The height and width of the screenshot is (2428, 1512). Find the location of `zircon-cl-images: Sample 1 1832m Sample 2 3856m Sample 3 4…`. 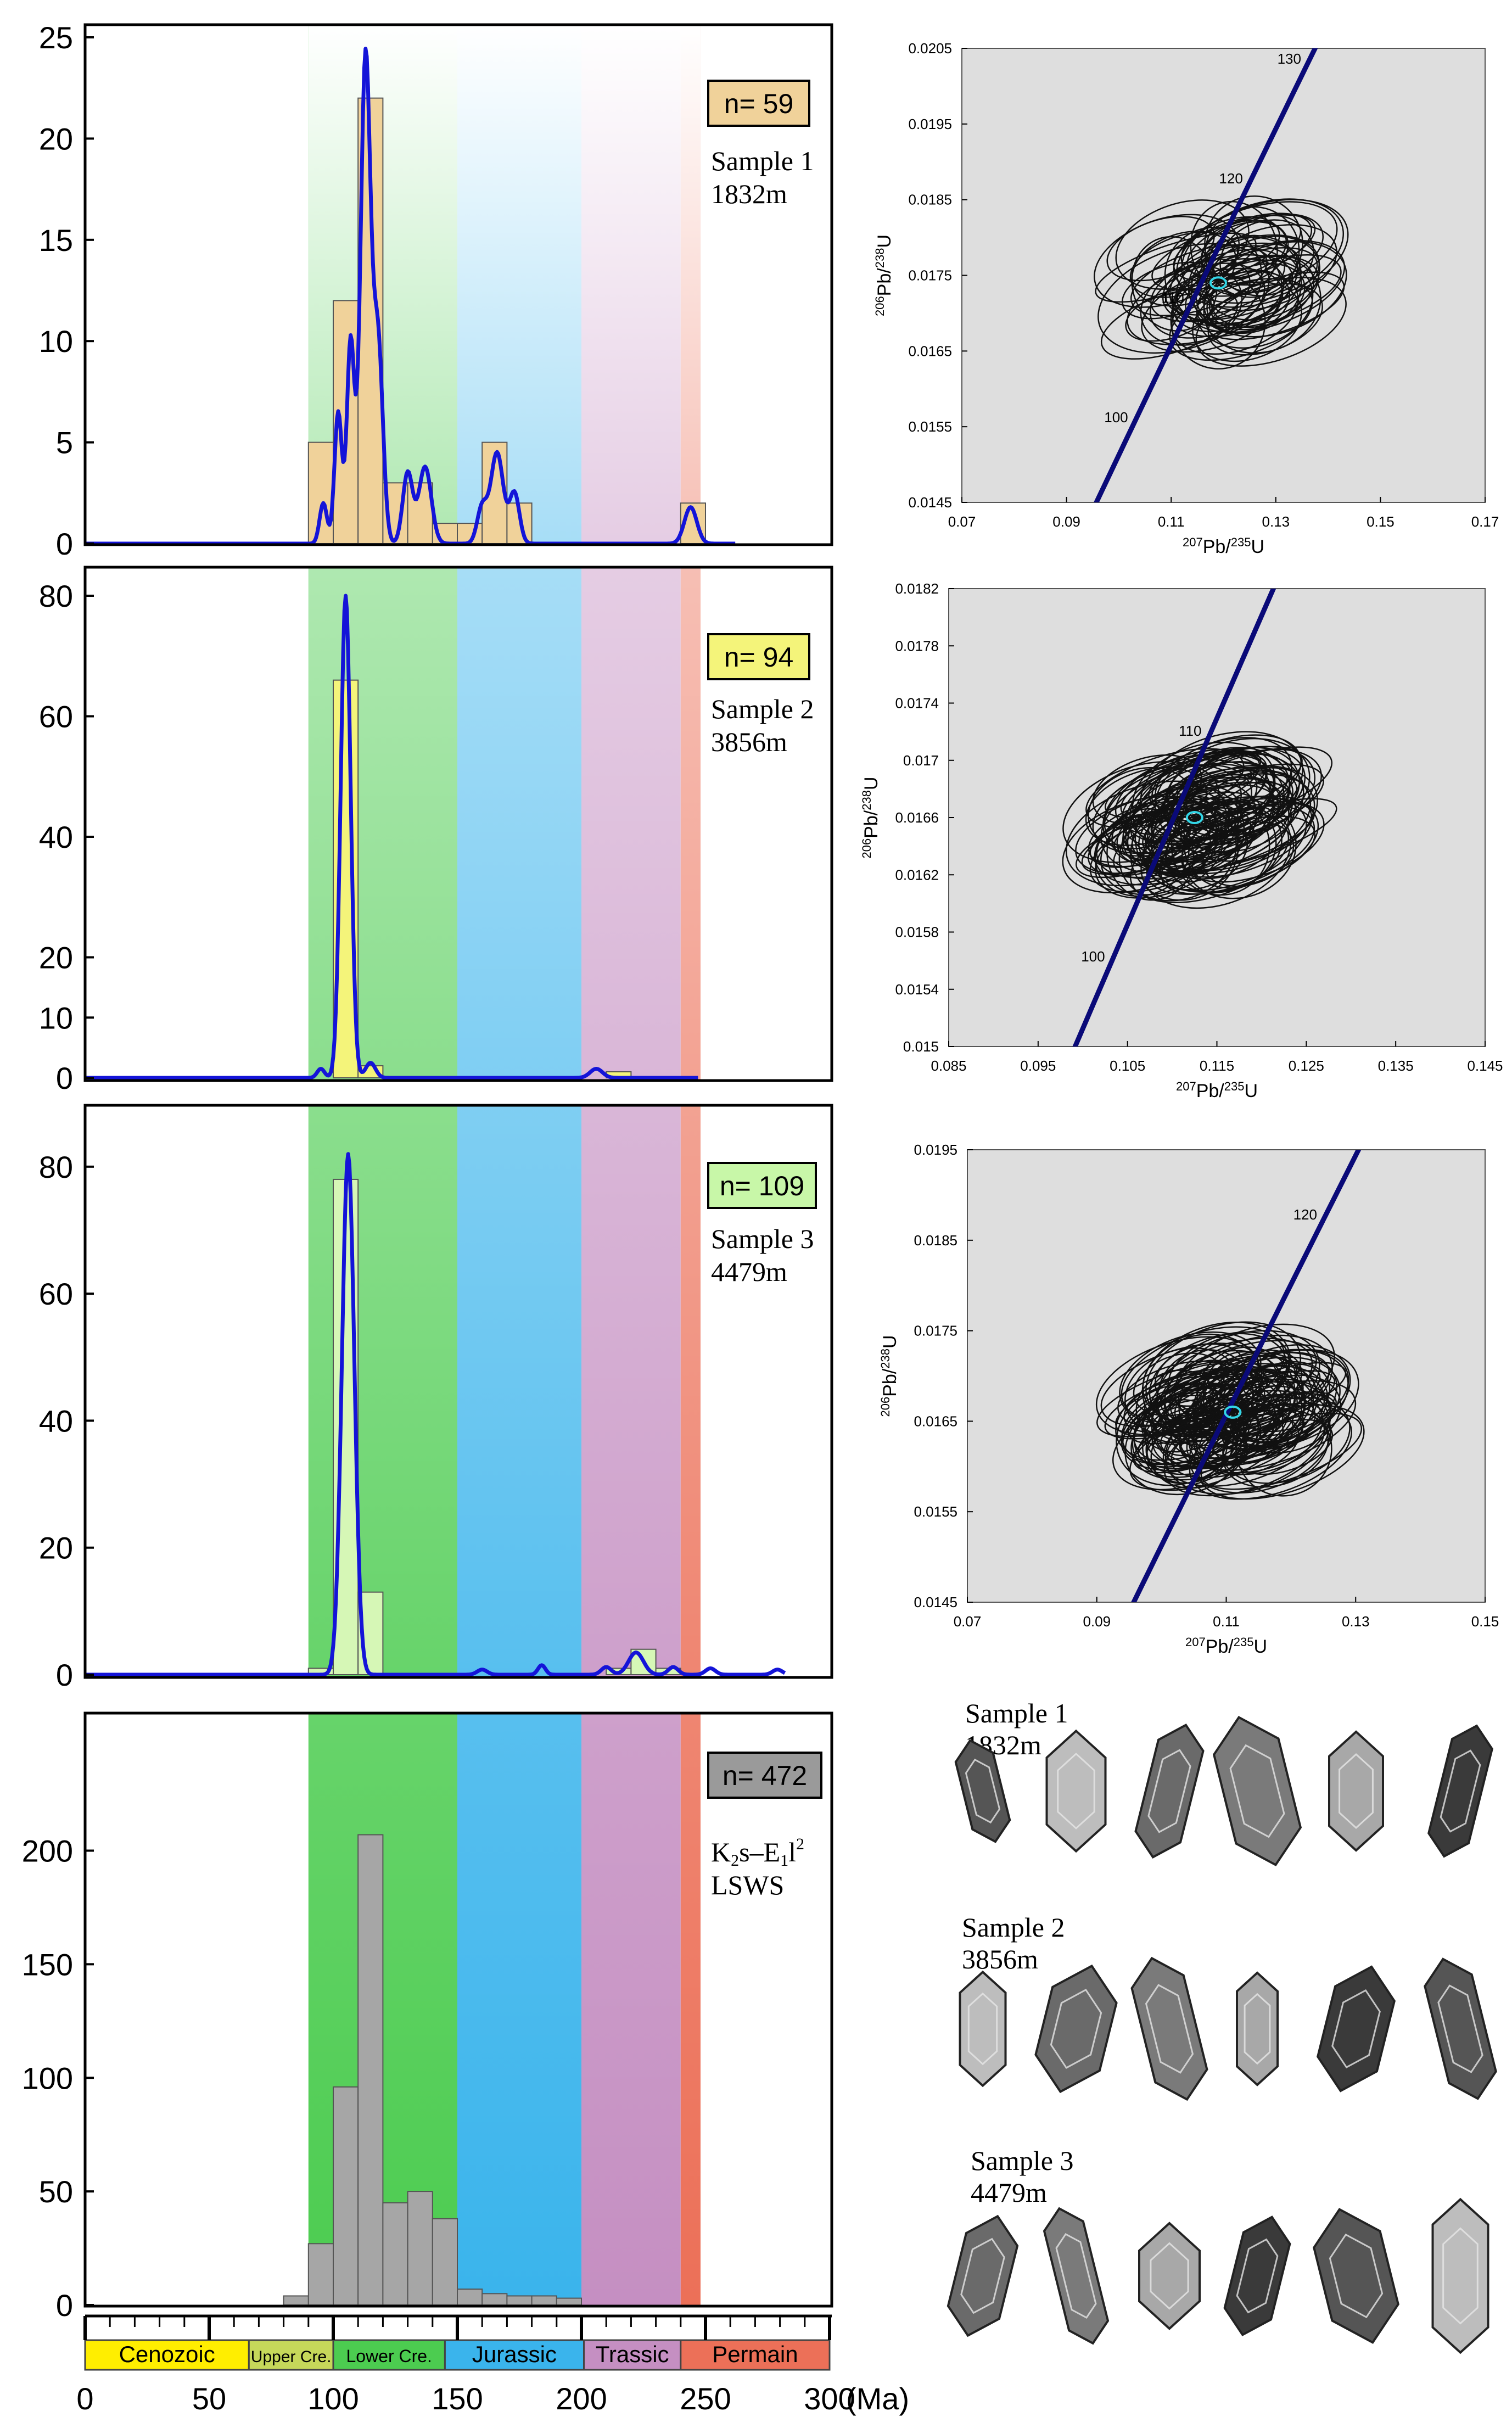

zircon-cl-images: Sample 1 1832m Sample 2 3856m Sample 3 4… is located at coordinates (1222, 2026).